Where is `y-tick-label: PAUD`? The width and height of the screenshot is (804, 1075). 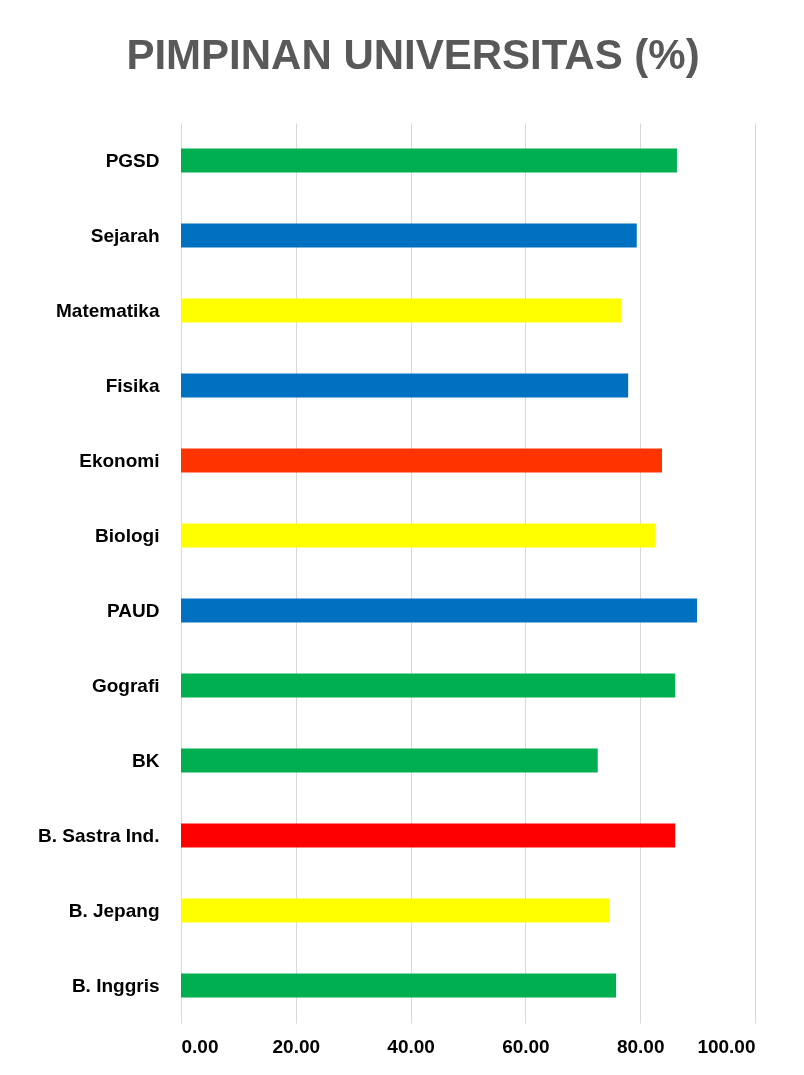 y-tick-label: PAUD is located at coordinates (133, 610).